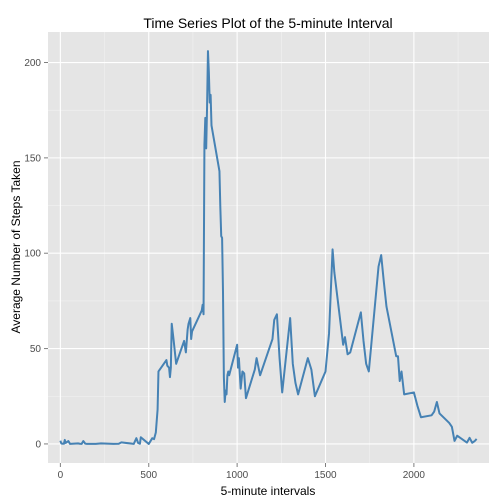 The width and height of the screenshot is (504, 504). I want to click on x-tick-label: 2000, so click(414, 475).